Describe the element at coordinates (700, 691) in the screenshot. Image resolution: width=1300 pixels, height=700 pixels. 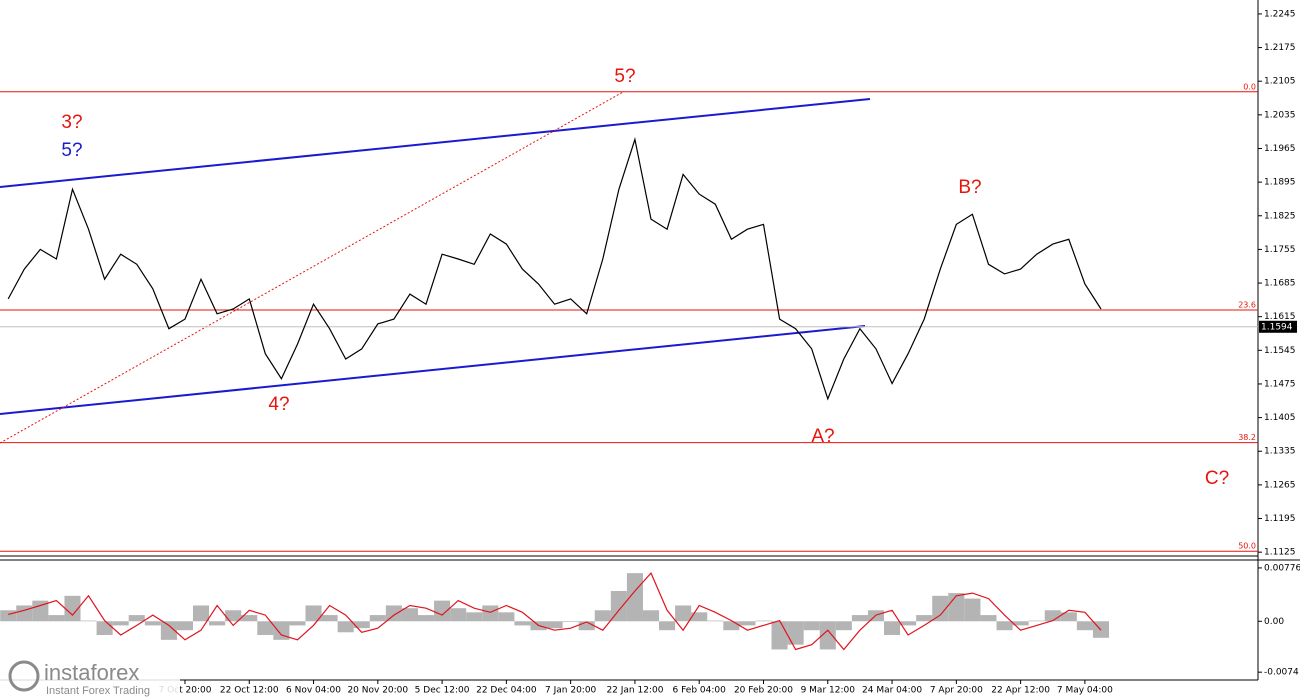
I see `x-tick-label: 6 Feb 04:00` at that location.